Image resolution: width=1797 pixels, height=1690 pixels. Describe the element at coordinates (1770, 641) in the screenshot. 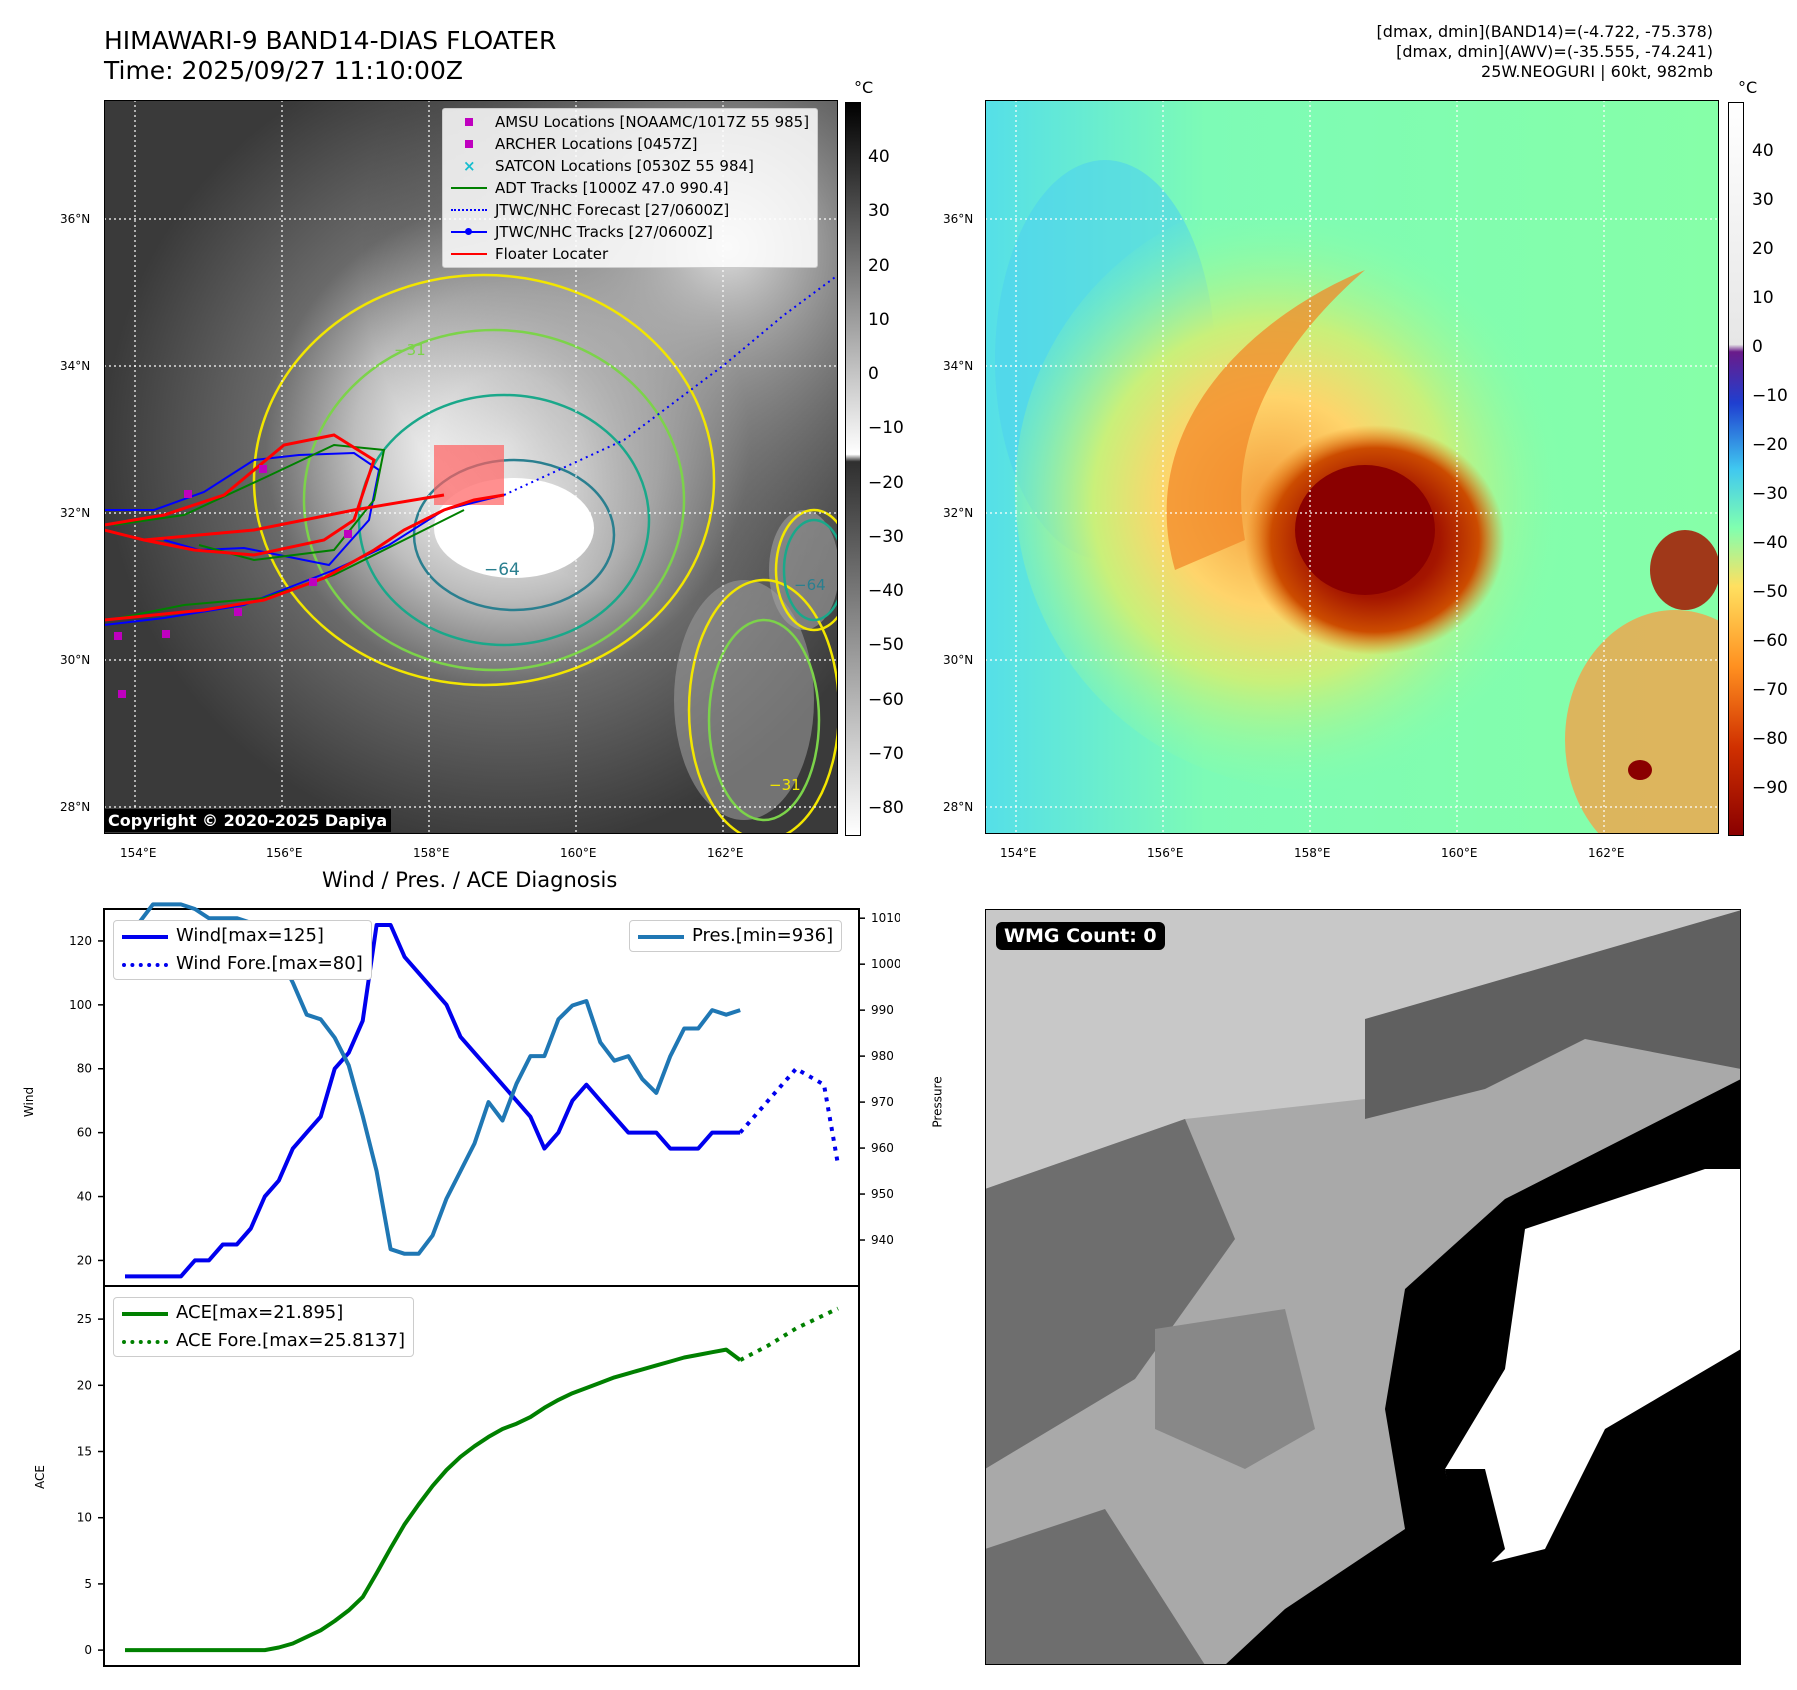

I see `awv-cb-tick-m60: −60` at that location.